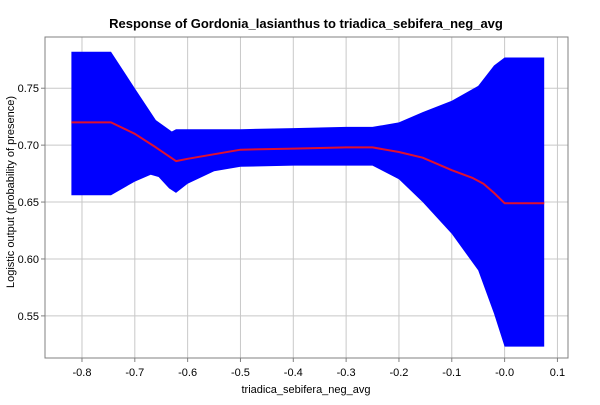 Image resolution: width=600 pixels, height=405 pixels. What do you see at coordinates (305, 390) in the screenshot?
I see `x-axis-label: triadica_sebifera_neg_avg` at bounding box center [305, 390].